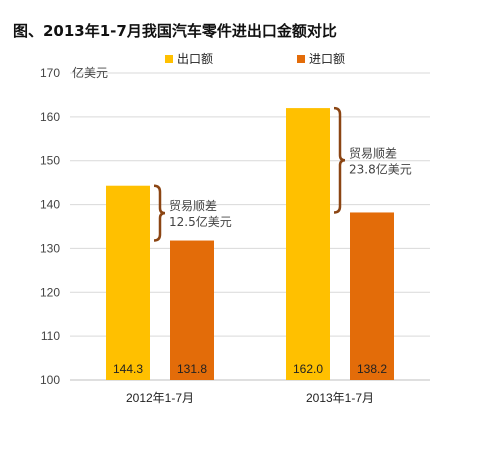  I want to click on x-tick-label: 2013年1-7月, so click(340, 398).